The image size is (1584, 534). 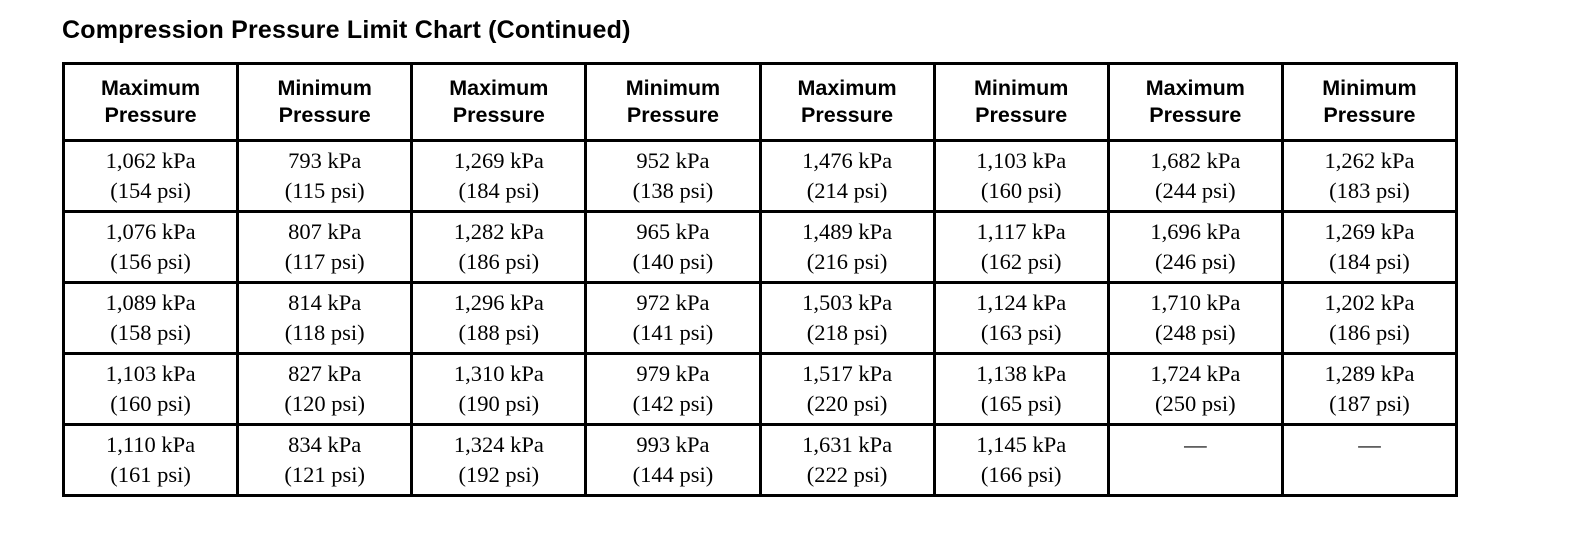 I want to click on pressure-cell: 972 kPa (141 psi), so click(x=673, y=318).